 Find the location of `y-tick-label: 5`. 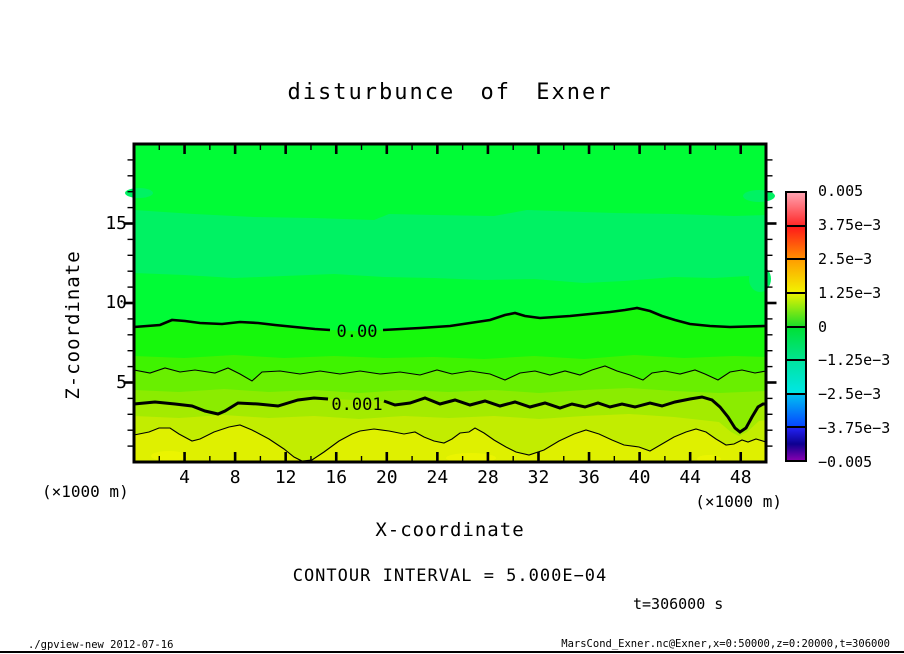

y-tick-label: 5 is located at coordinates (121, 382).